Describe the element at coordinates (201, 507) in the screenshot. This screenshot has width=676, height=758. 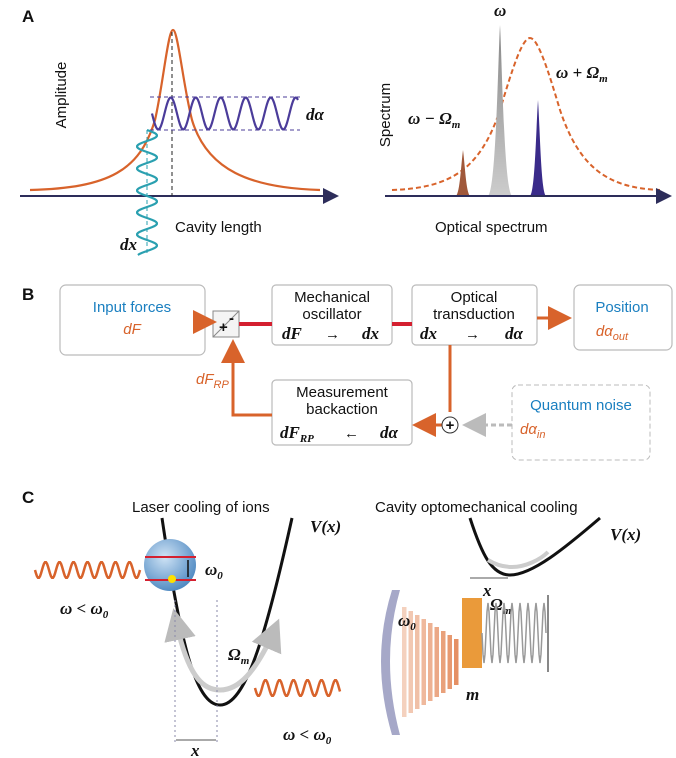
I see `panel-title: Laser cooling of ions` at that location.